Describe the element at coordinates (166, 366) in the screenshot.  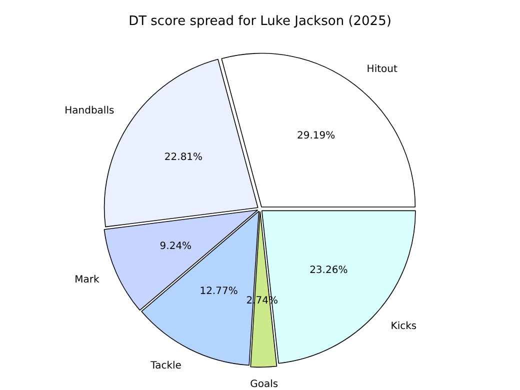
I see `slice-label: Tackle` at that location.